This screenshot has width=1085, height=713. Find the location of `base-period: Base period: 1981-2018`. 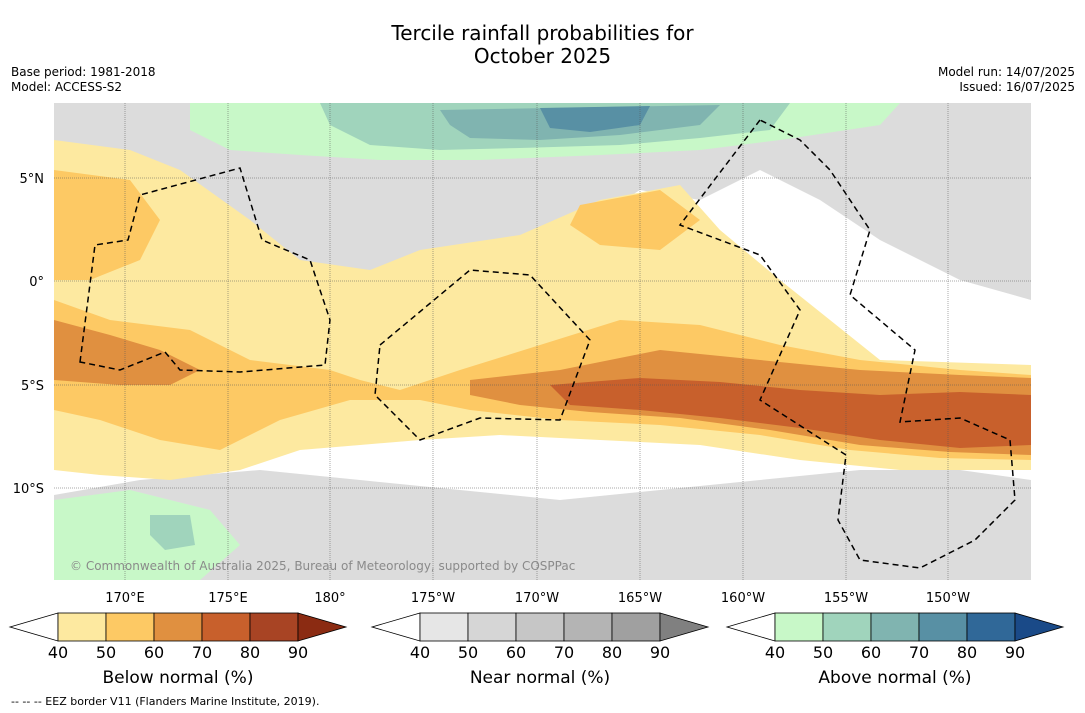

base-period: Base period: 1981-2018 is located at coordinates (83, 72).